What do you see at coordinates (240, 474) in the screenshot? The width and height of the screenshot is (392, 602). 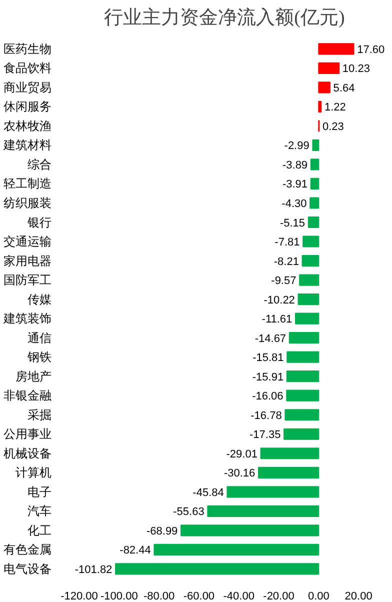 I see `data-label: -30.16` at bounding box center [240, 474].